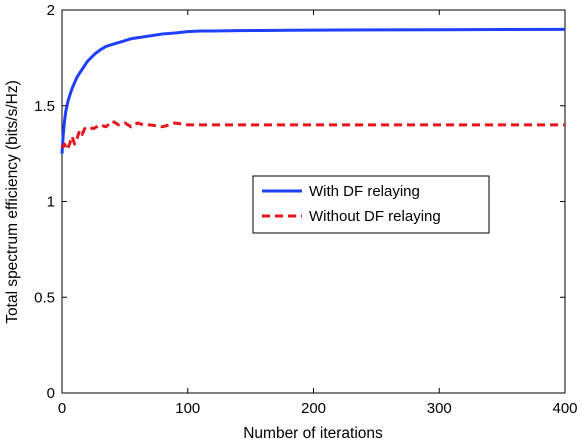 This screenshot has height=443, width=582. What do you see at coordinates (375, 216) in the screenshot?
I see `legend-label-without-df: Without DF relaying` at bounding box center [375, 216].